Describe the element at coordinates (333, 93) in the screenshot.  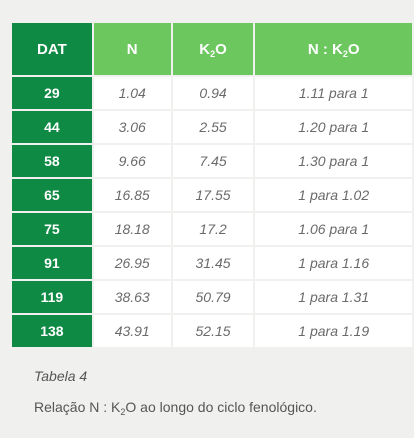
I see `cell-ratio: 1.11 para 1` at that location.